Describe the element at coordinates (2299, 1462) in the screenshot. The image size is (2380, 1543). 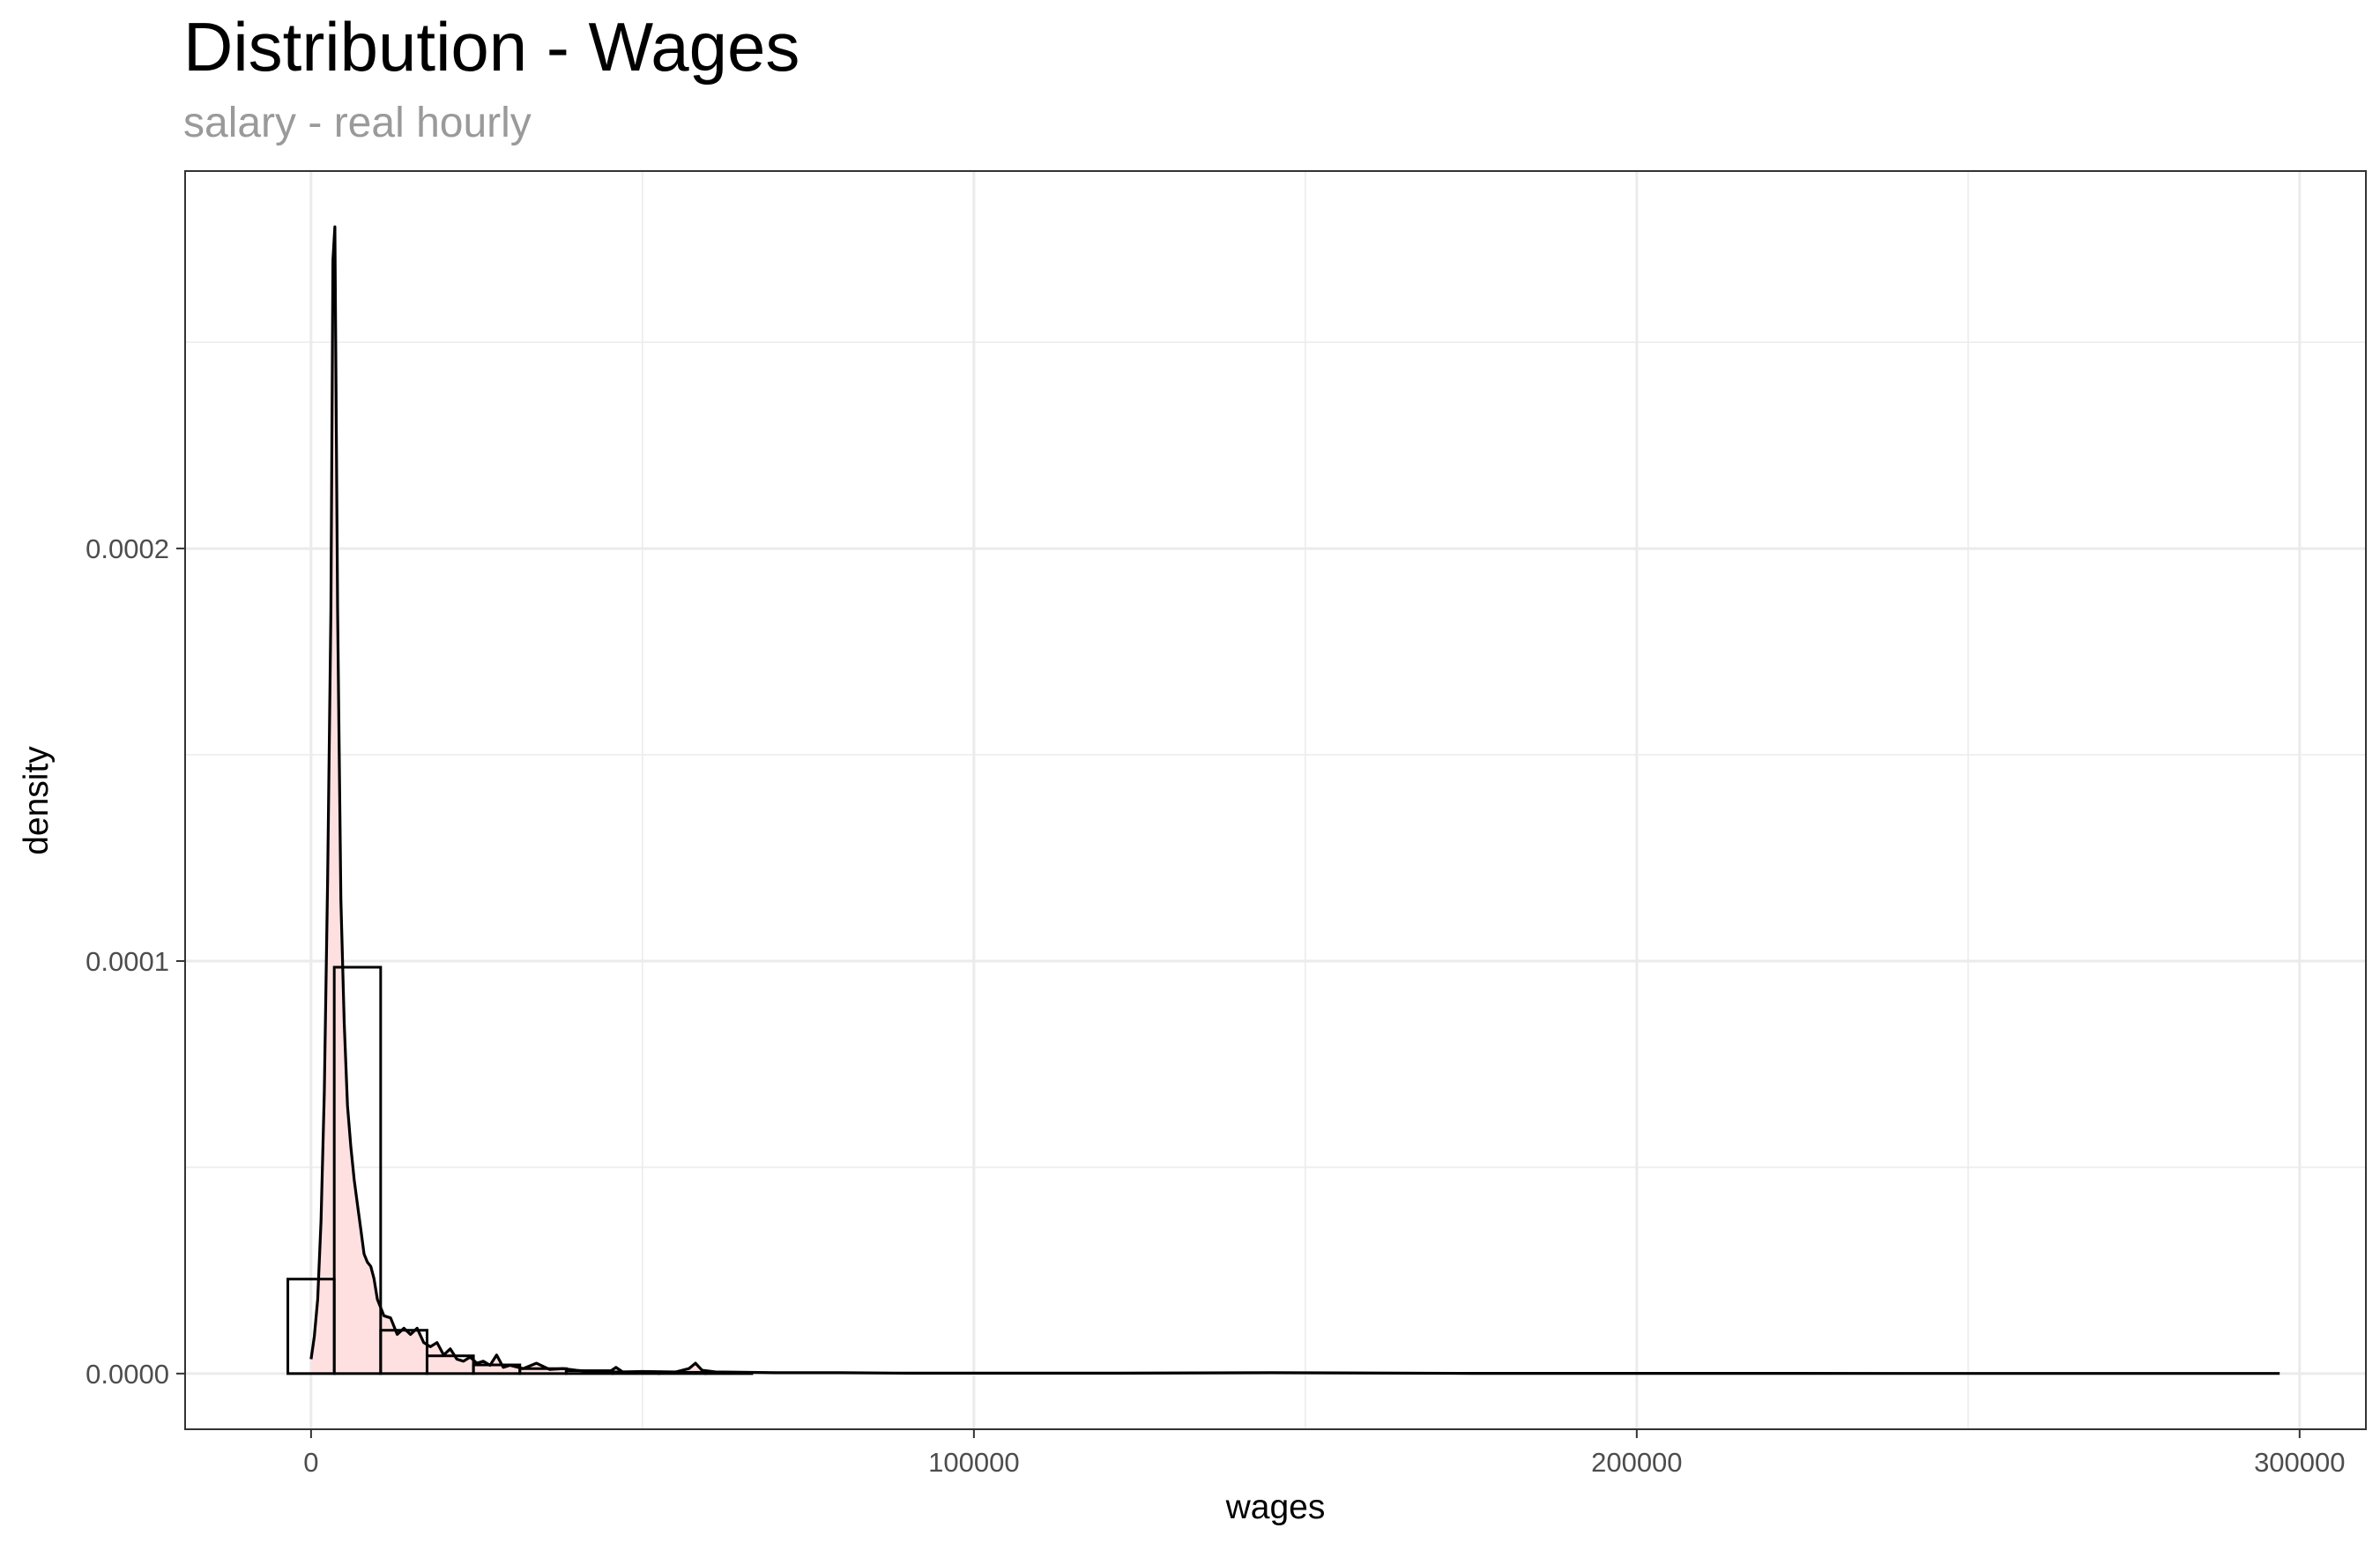
I see `x-tick-label: 300000` at that location.